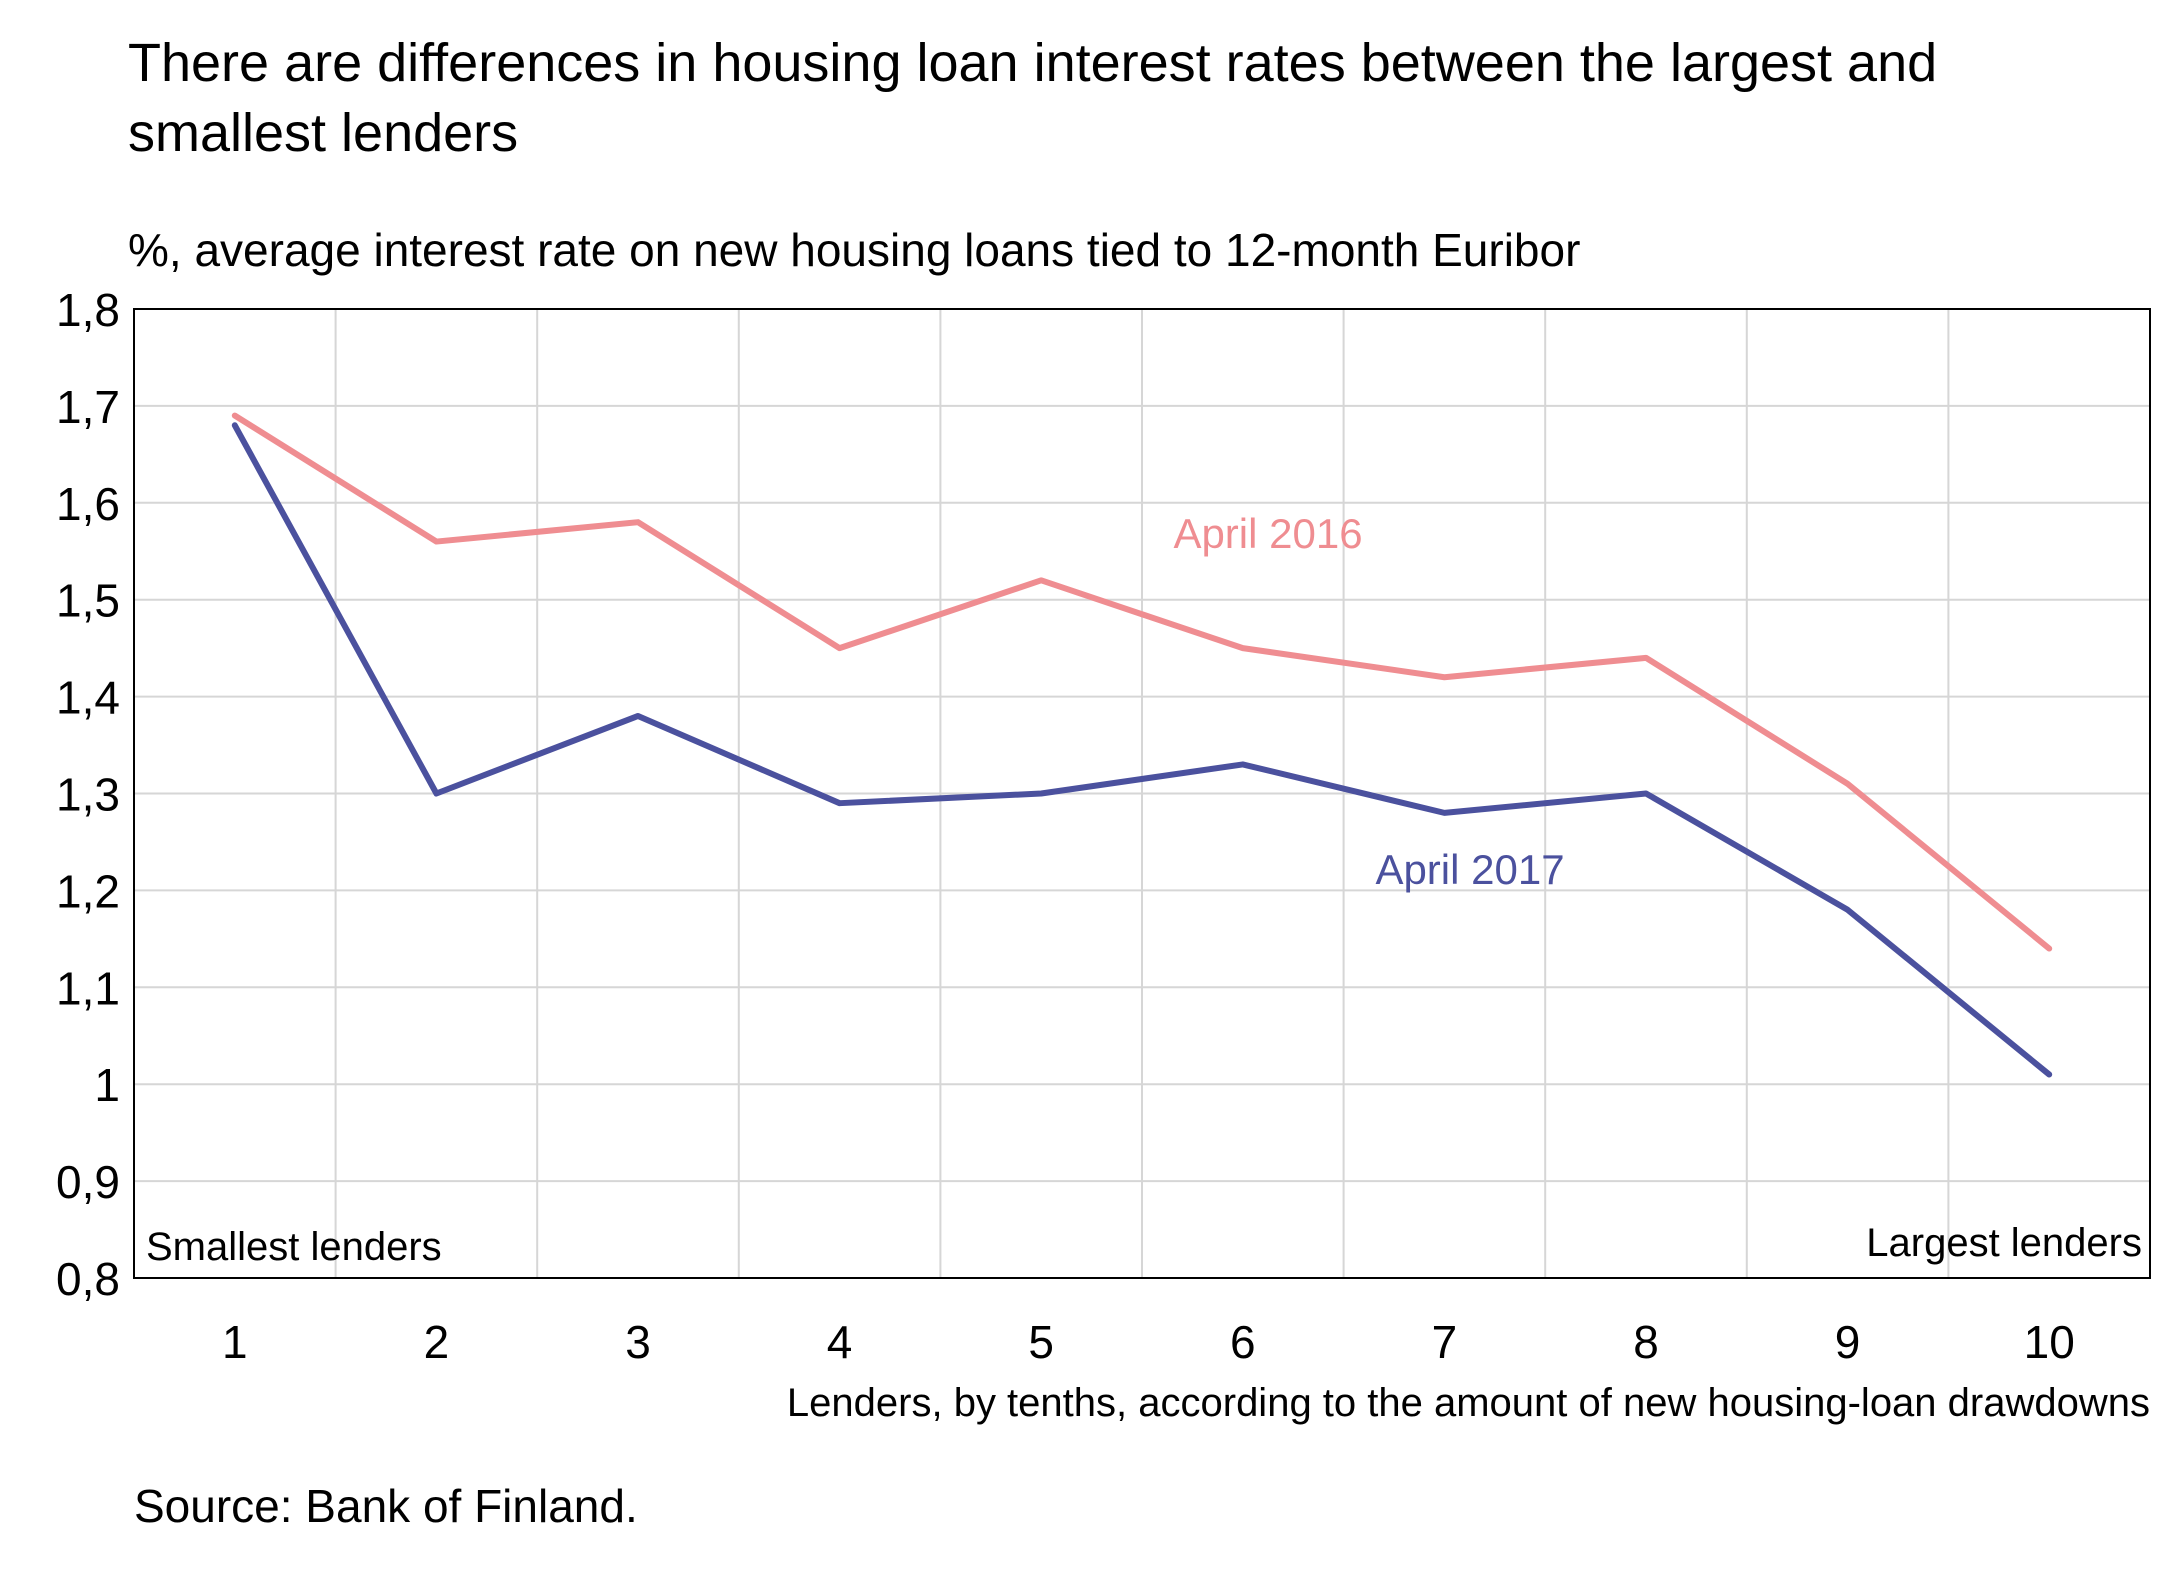  I want to click on annotation-largest-lenders: Largest lenders, so click(2004, 1243).